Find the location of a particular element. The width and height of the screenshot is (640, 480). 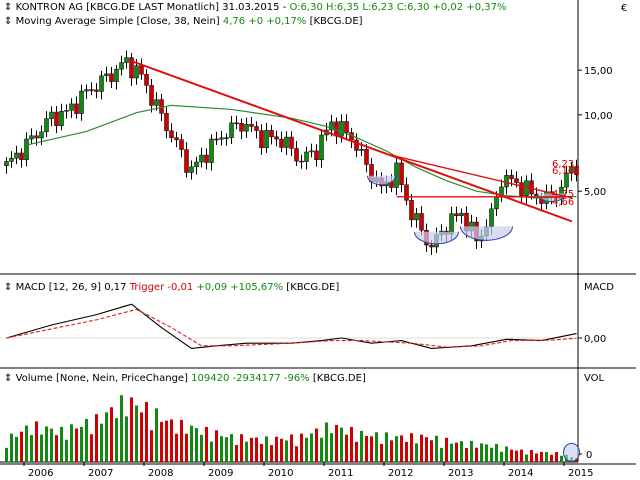

pattern-marker is located at coordinates (381, 180).